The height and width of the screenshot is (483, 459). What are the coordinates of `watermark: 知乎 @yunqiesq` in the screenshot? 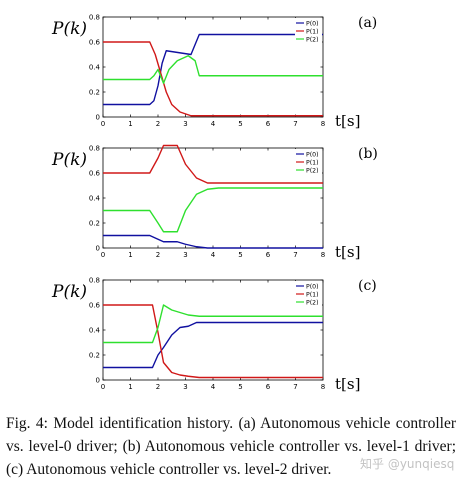 It's located at (407, 464).